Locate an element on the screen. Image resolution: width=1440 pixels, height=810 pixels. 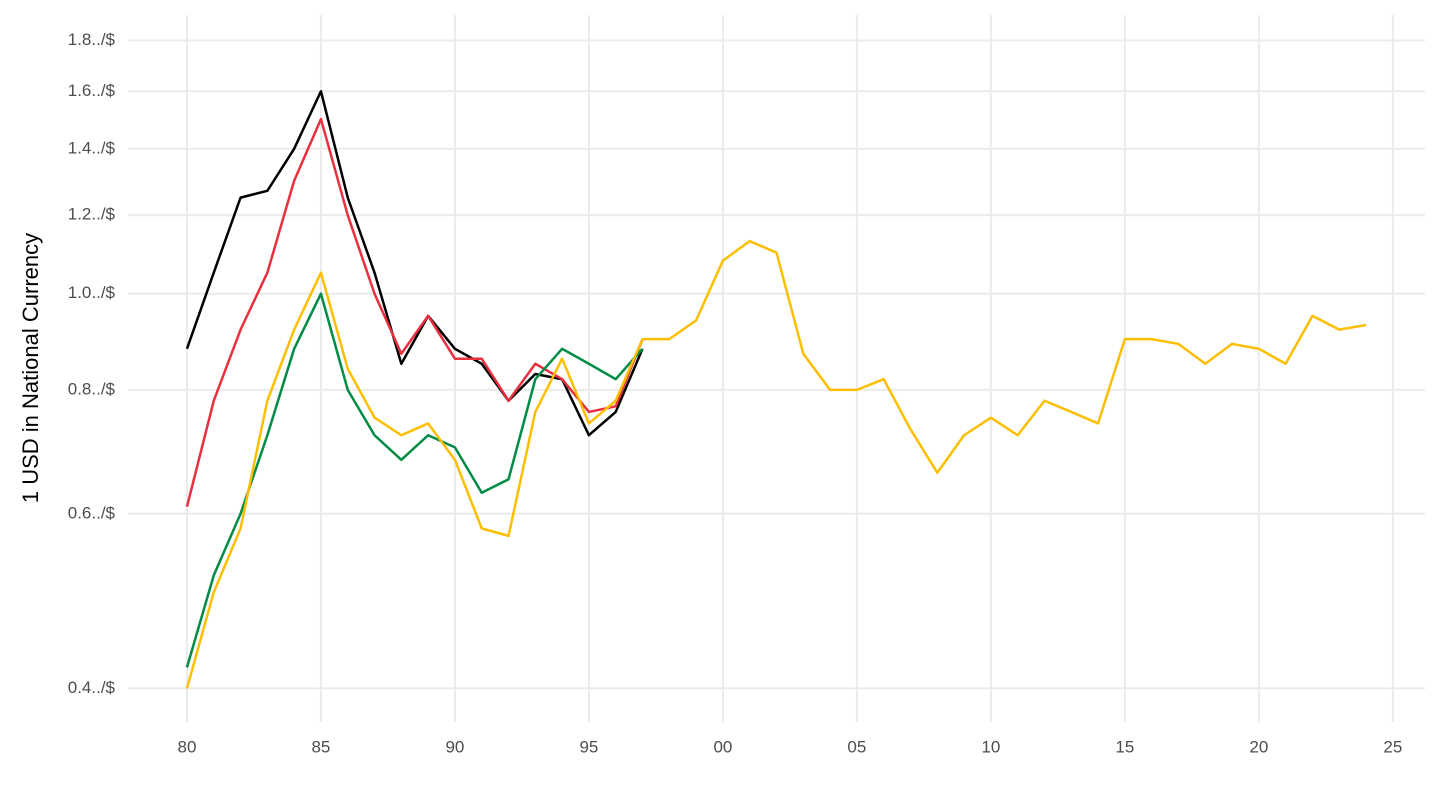
x-tick-label: 05 is located at coordinates (856, 746).